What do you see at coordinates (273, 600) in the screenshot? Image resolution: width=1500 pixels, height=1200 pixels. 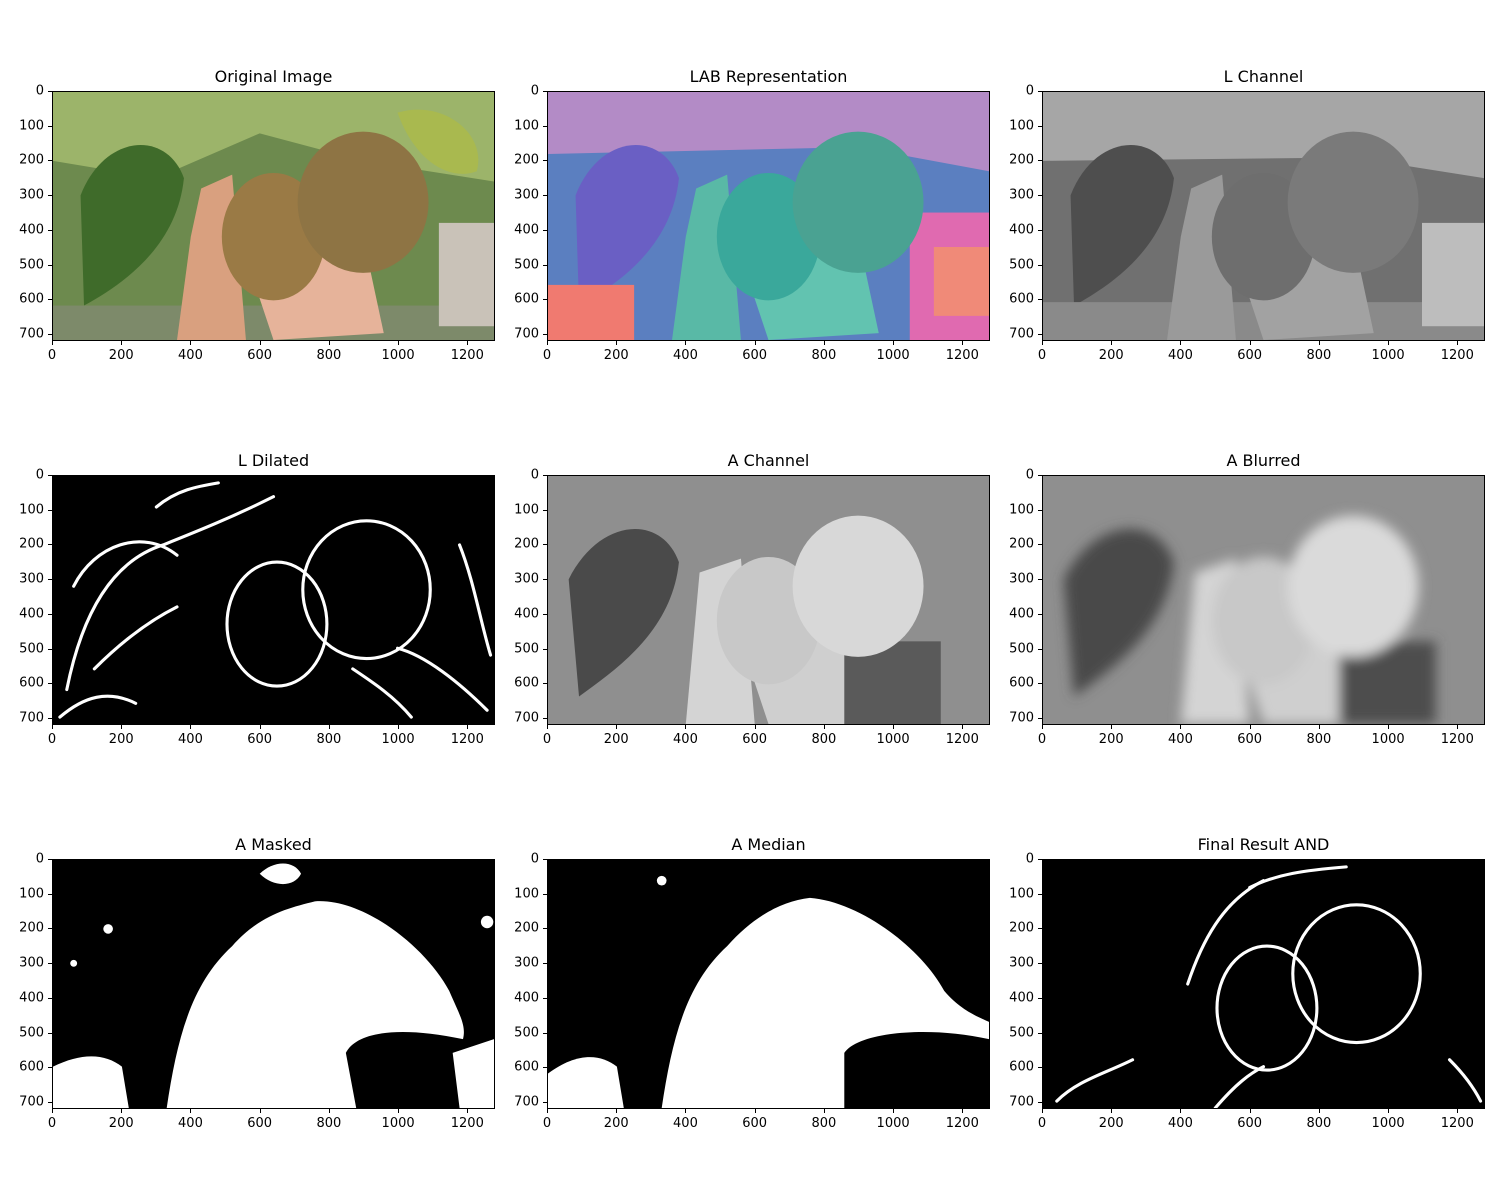 I see `panel-image-l-dilated` at bounding box center [273, 600].